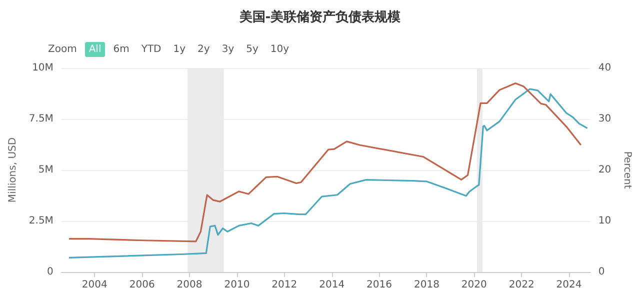 This screenshot has width=640, height=297. I want to click on x-tick-label: 2012, so click(285, 285).